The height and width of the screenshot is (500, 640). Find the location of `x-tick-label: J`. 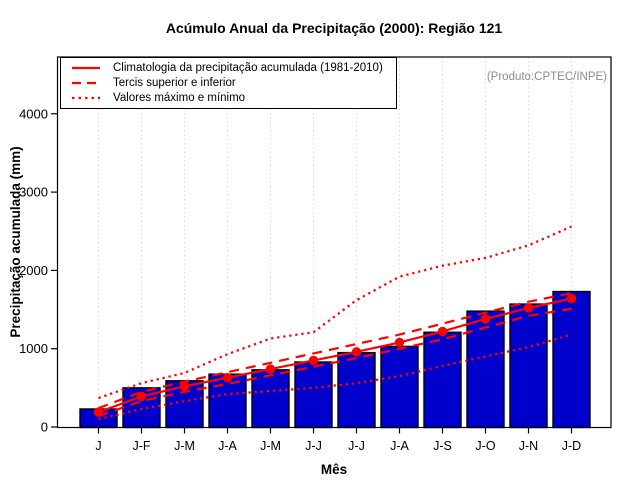

x-tick-label: J is located at coordinates (98, 446).